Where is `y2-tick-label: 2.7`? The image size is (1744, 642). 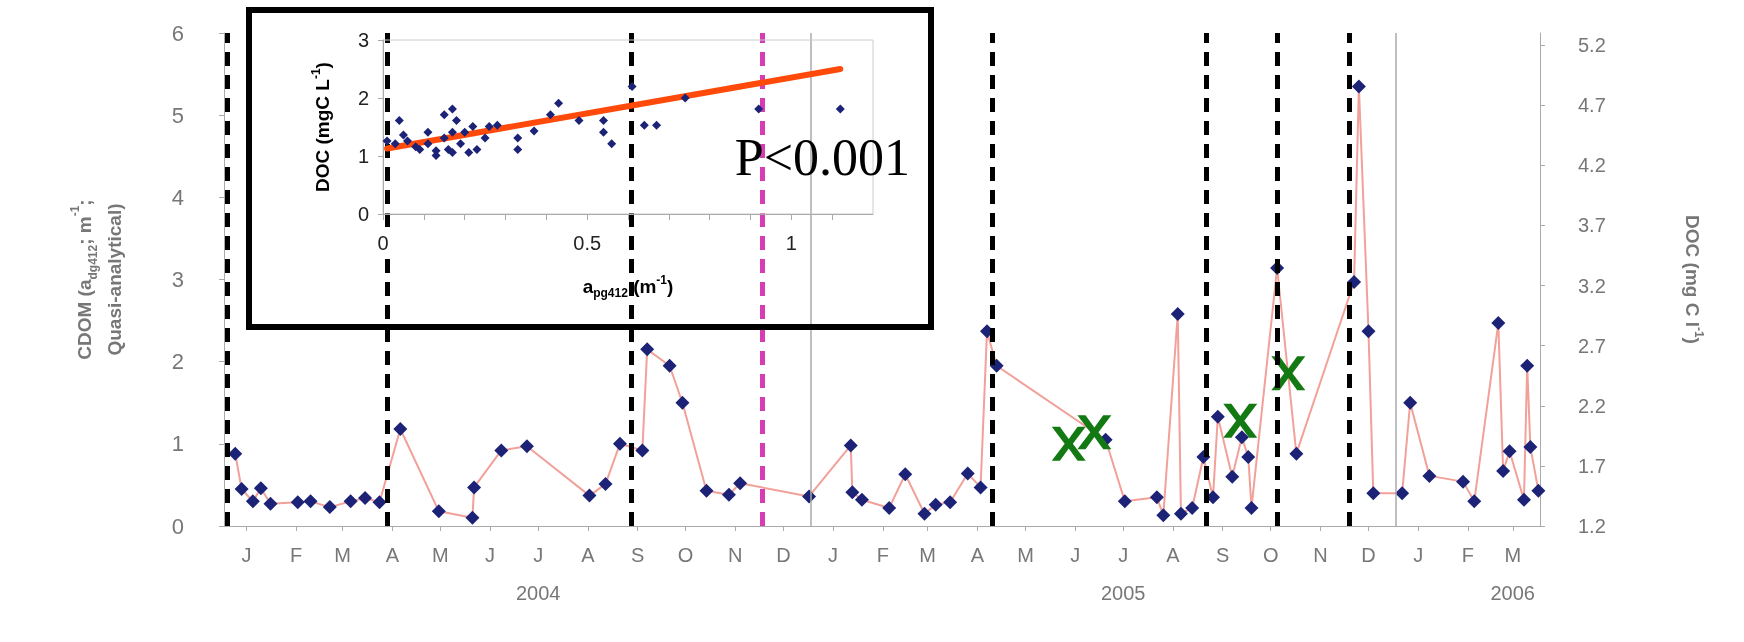 y2-tick-label: 2.7 is located at coordinates (1592, 345).